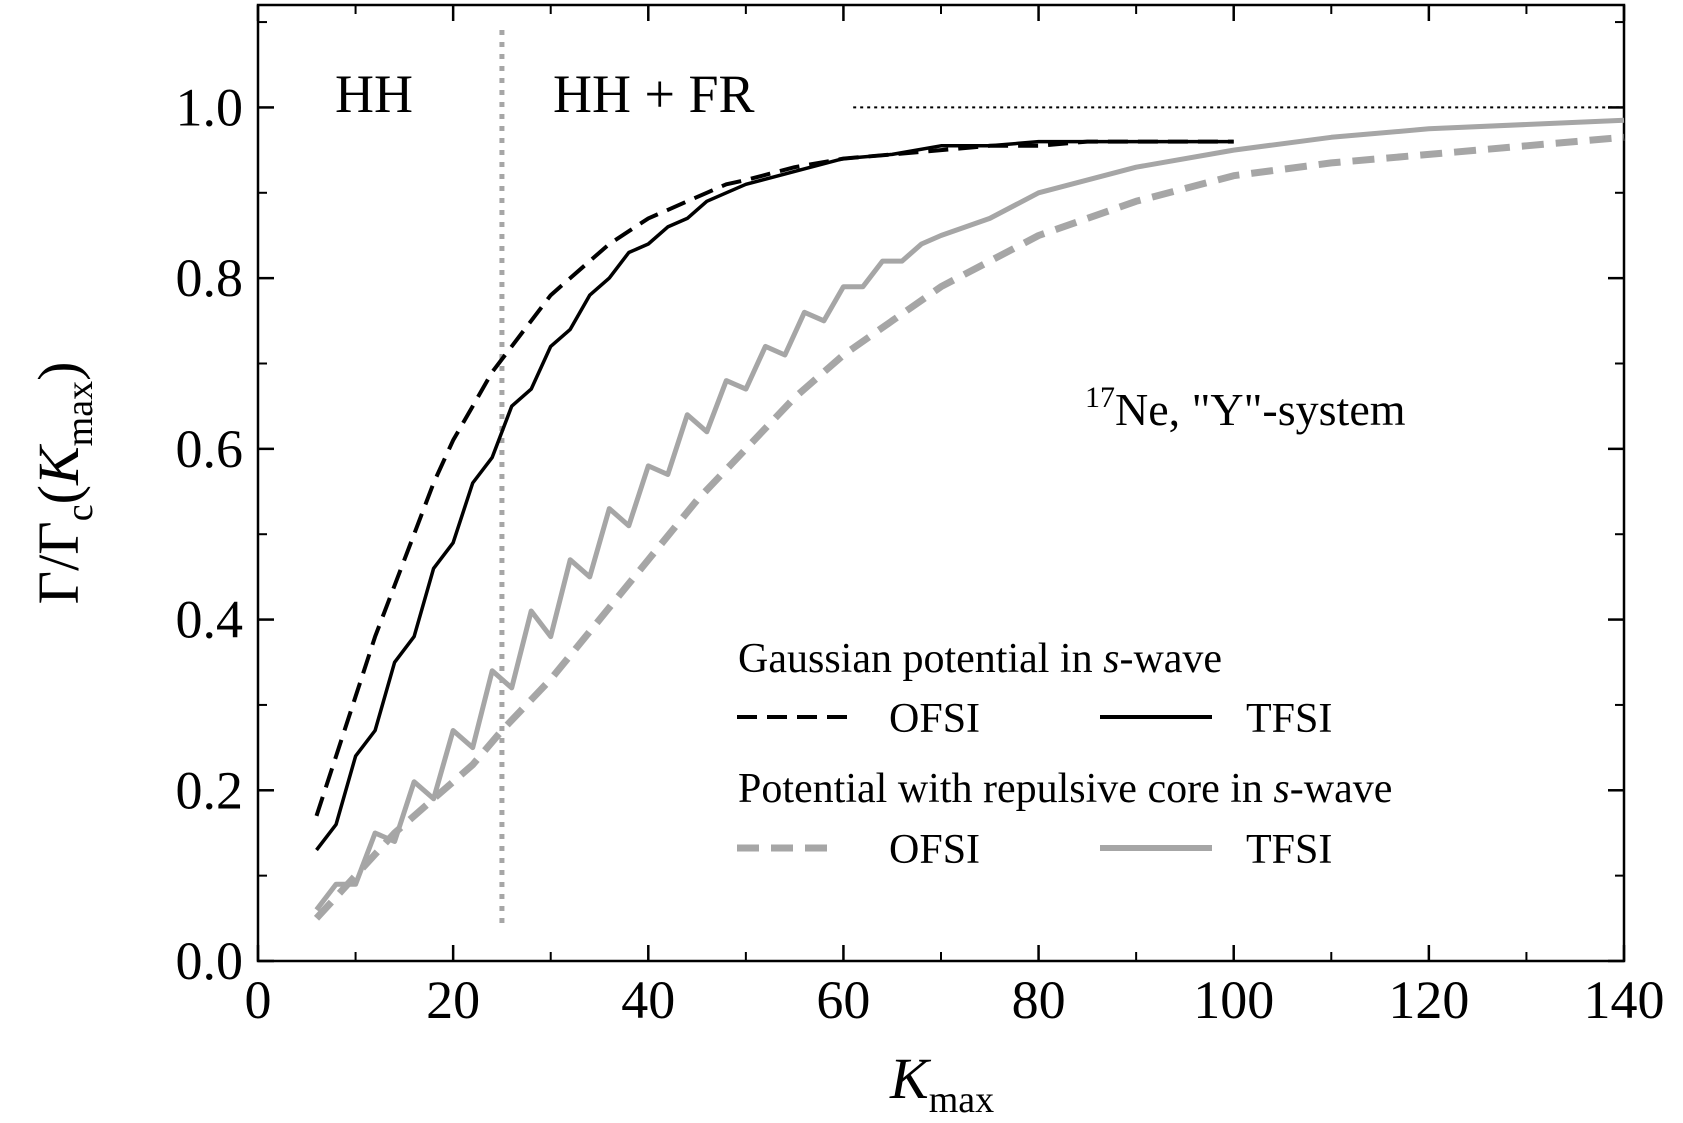 The image size is (1683, 1123). What do you see at coordinates (1039, 1000) in the screenshot?
I see `x-tick-label: 80` at bounding box center [1039, 1000].